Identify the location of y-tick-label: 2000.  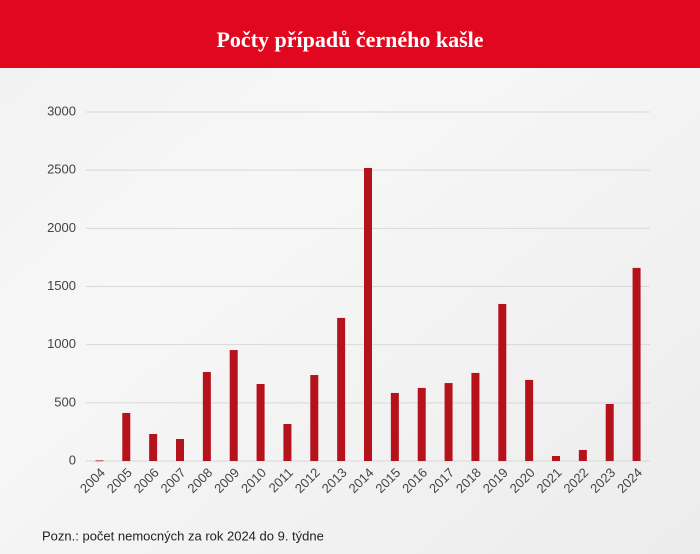
(61, 227).